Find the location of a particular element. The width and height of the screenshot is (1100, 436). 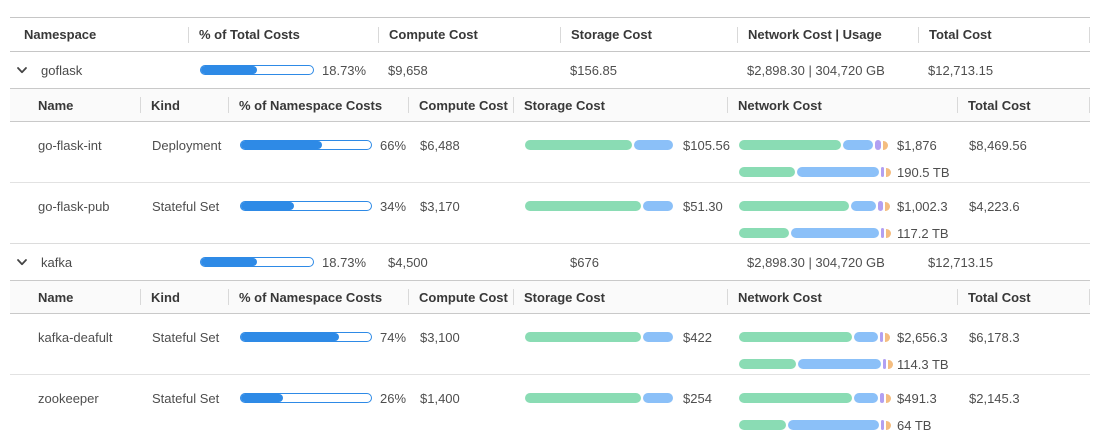

network-cost-bar-purple-segment is located at coordinates (881, 337).